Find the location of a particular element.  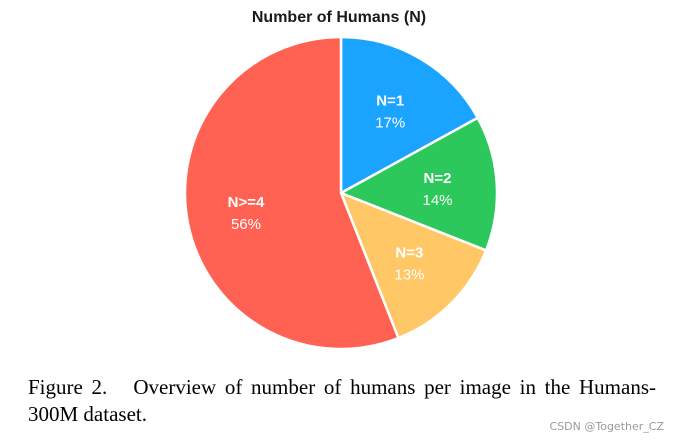

slice-value-label-2: 14% is located at coordinates (438, 200).